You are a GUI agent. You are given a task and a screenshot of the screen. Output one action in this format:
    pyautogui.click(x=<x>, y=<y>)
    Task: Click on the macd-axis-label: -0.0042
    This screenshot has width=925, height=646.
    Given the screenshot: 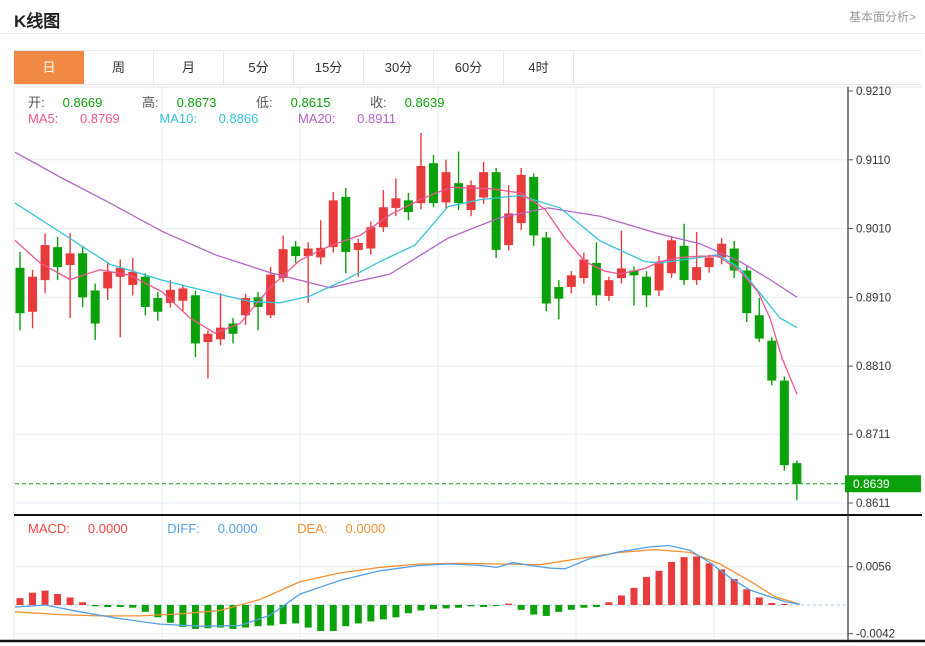 What is the action you would take?
    pyautogui.click(x=875, y=635)
    